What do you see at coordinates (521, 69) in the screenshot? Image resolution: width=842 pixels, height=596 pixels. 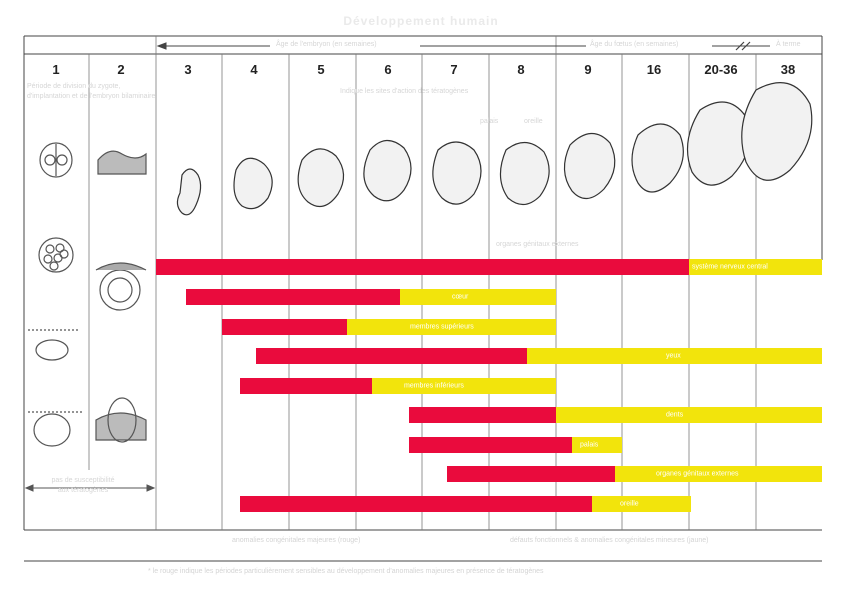 I see `week-label-8: 8` at bounding box center [521, 69].